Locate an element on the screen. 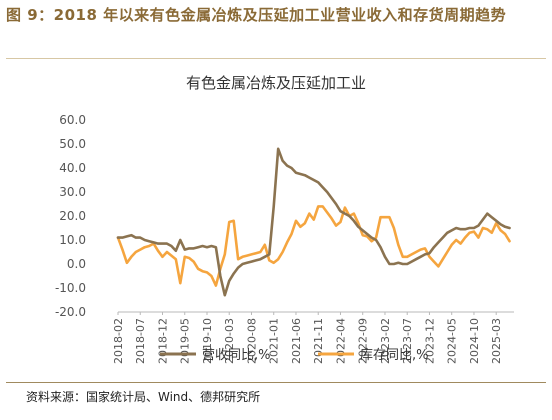 Image resolution: width=552 pixels, height=420 pixels. x-tick-label: 2018-07 is located at coordinates (140, 341).